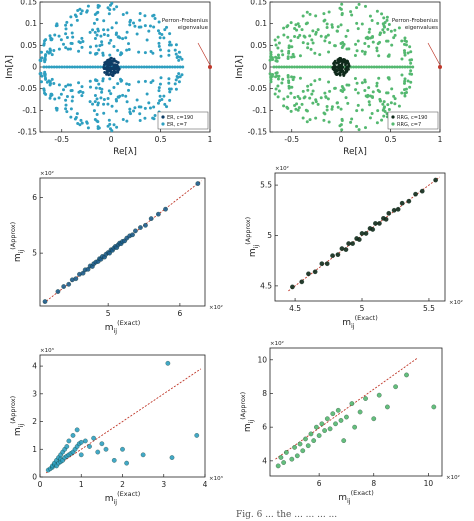  I want to click on x-tick-label: 2, so click(122, 484).